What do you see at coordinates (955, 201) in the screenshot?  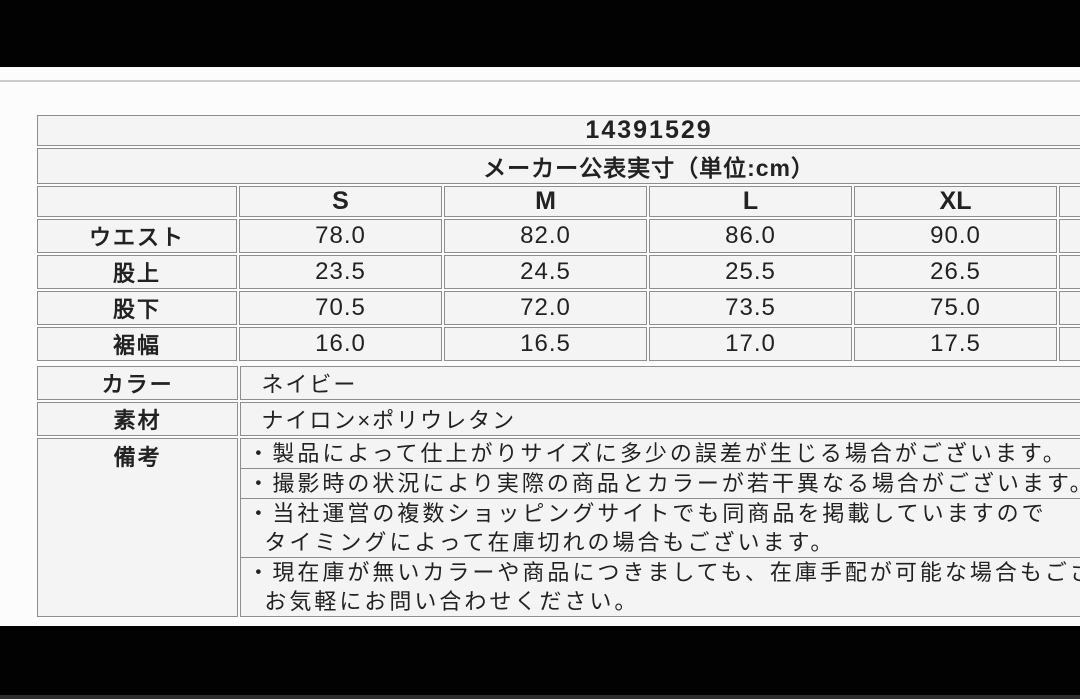 I see `column-header-xl: XL` at bounding box center [955, 201].